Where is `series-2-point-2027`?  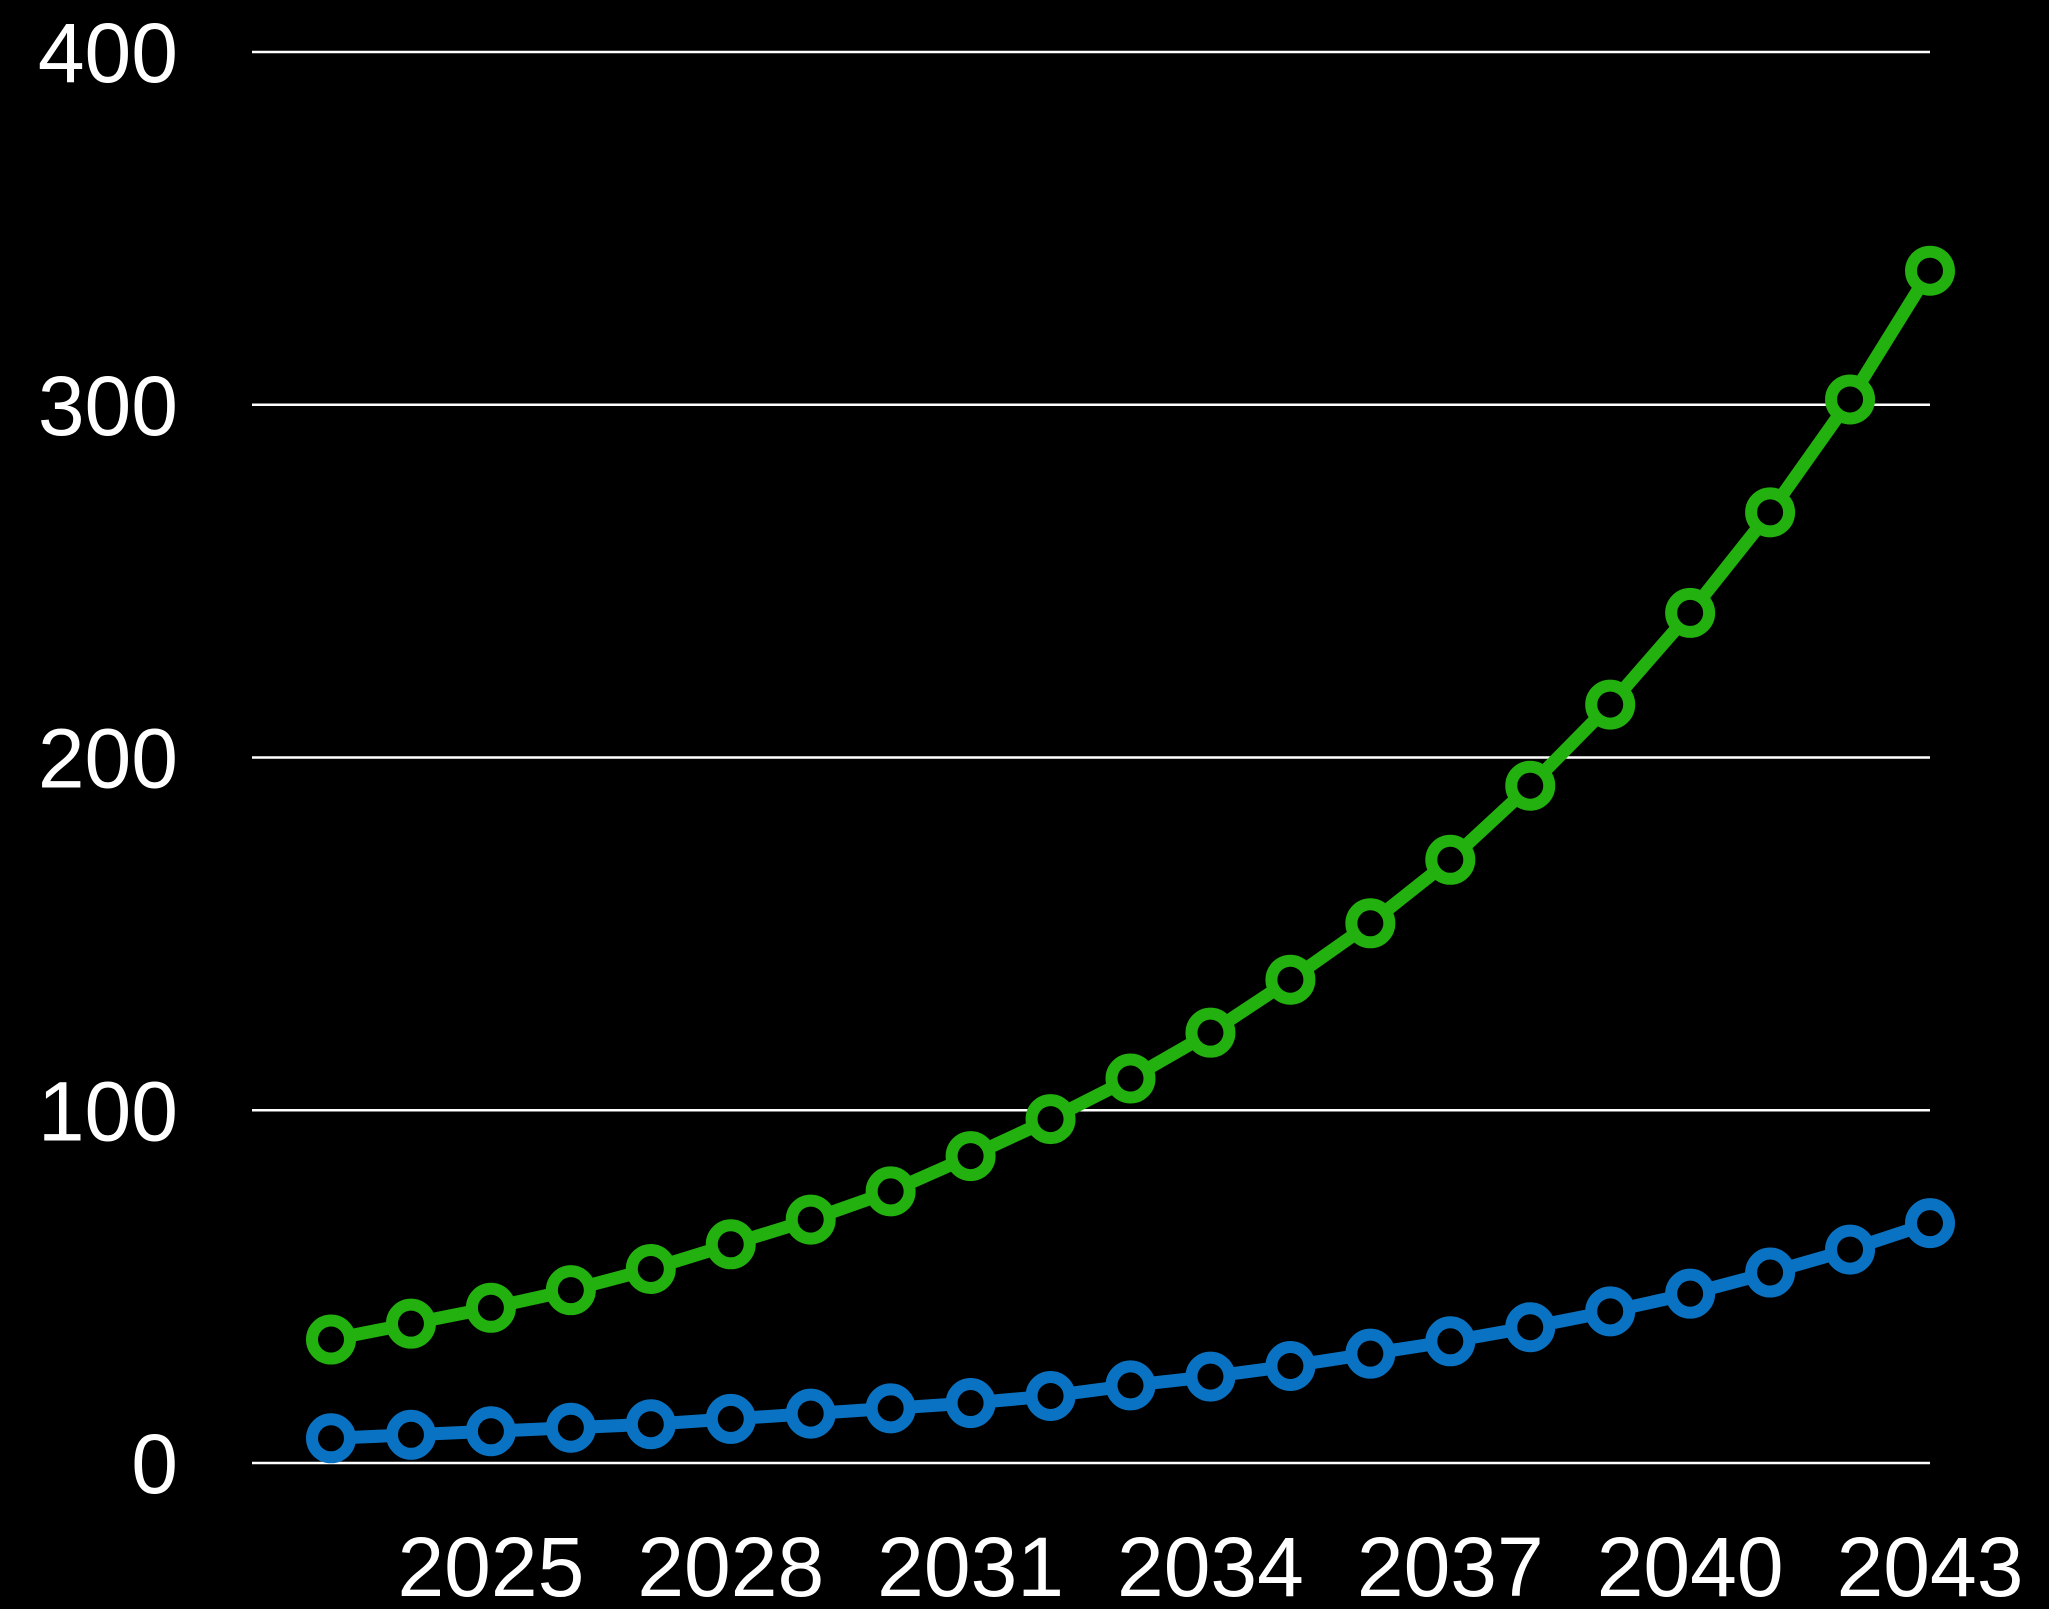
series-2-point-2027 is located at coordinates (650, 1424).